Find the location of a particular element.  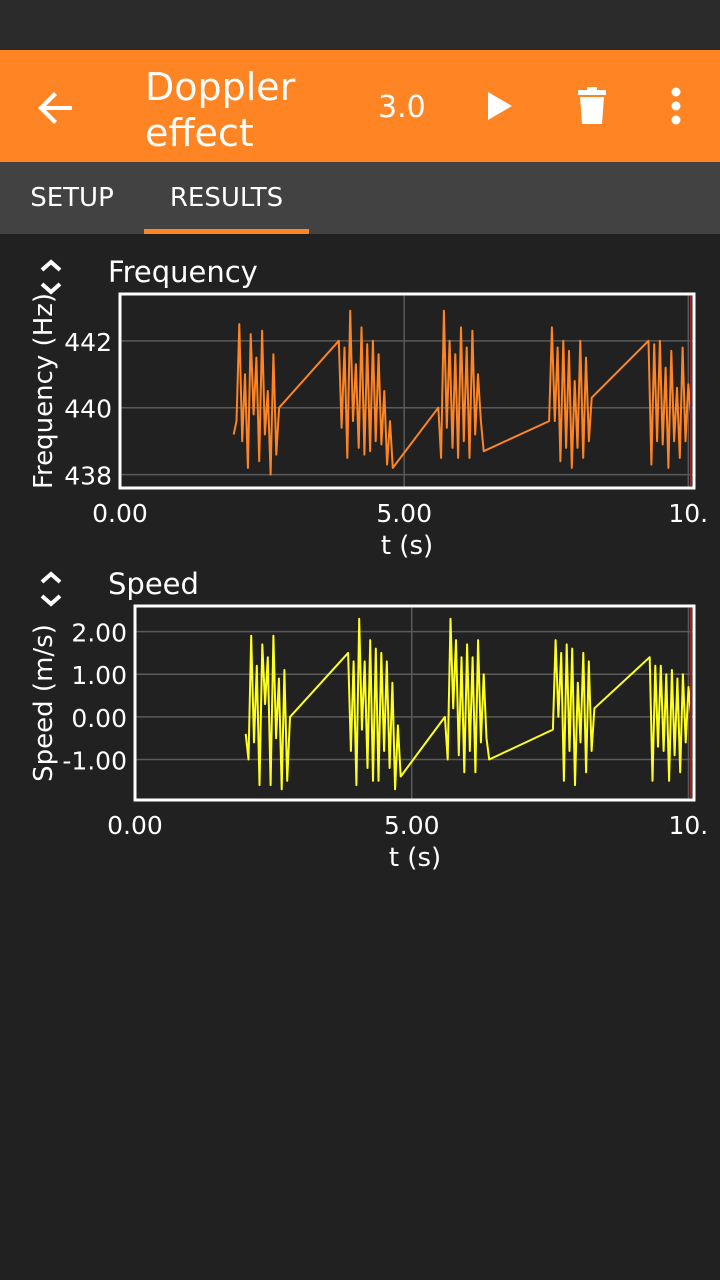

y-tick-label: 438 is located at coordinates (88, 476).